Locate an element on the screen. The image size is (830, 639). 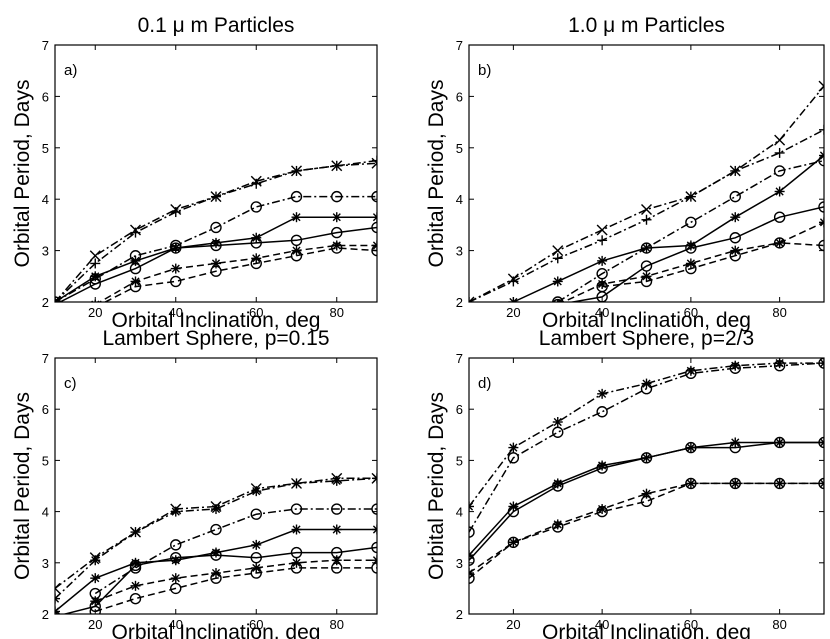
panel-c-series-6-point is located at coordinates (95, 601).